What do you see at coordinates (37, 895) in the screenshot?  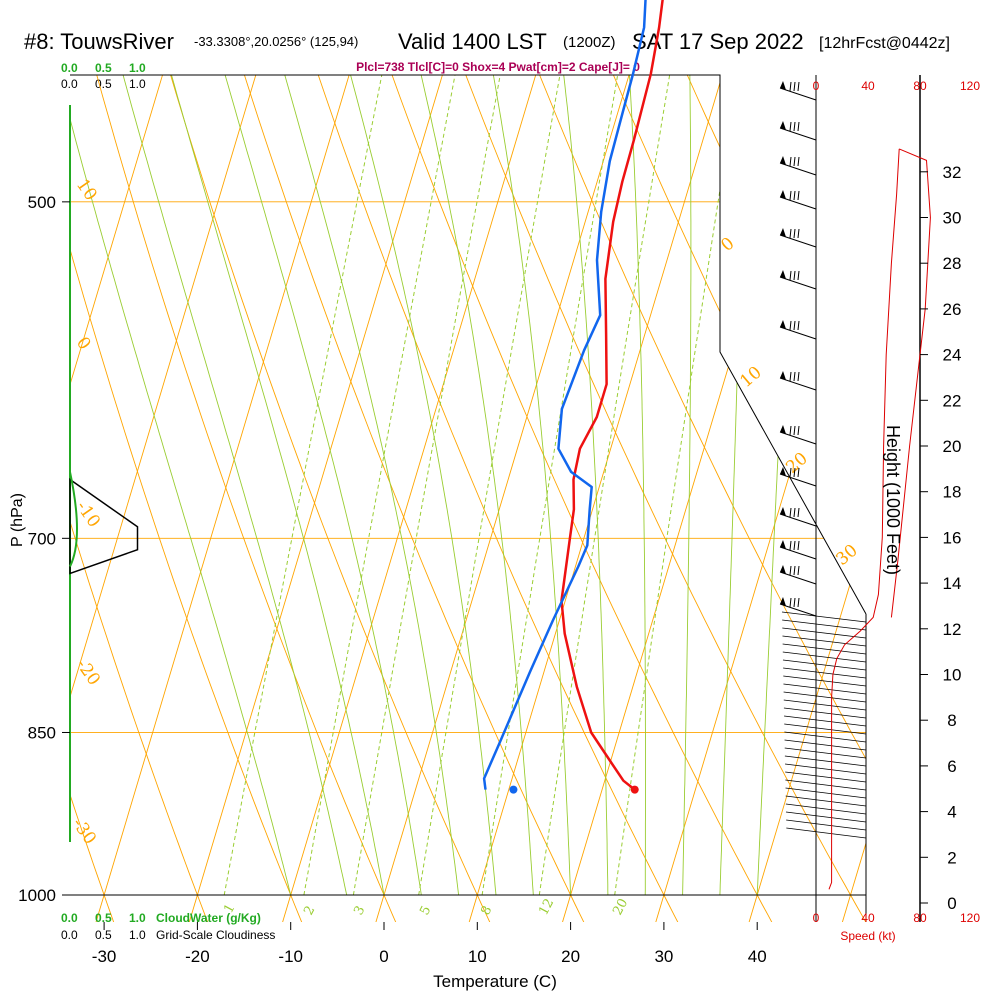 I see `y-tick-label: 1000` at bounding box center [37, 895].